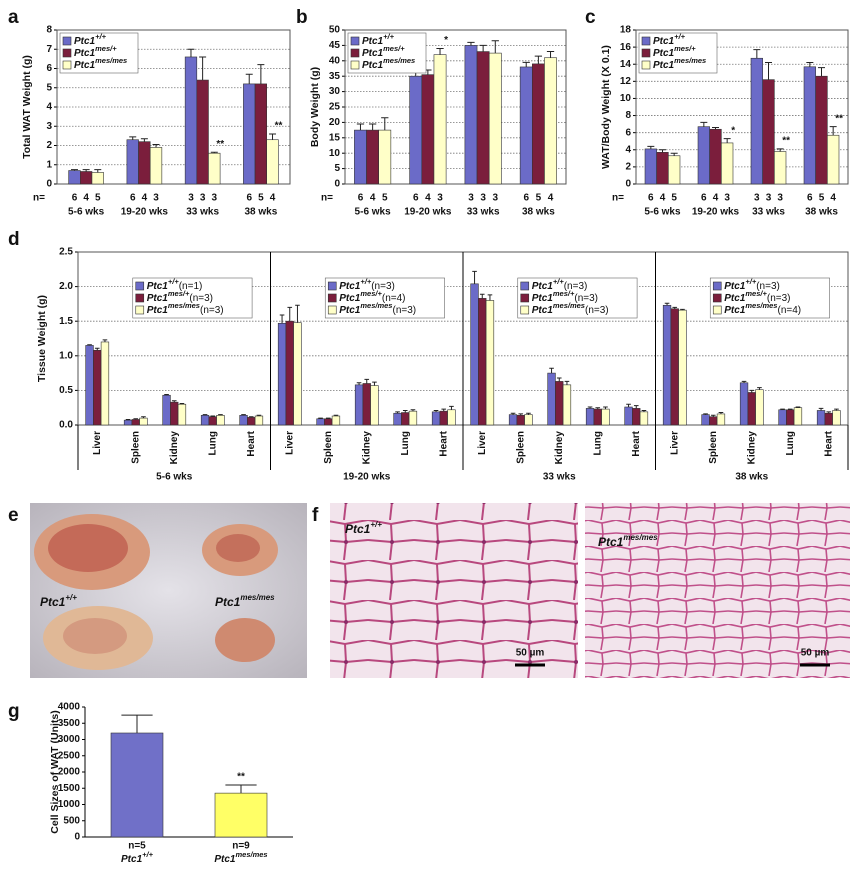  What do you see at coordinates (762, 308) in the screenshot?
I see `label: Ptc1mes/mes(n=4)` at bounding box center [762, 308].